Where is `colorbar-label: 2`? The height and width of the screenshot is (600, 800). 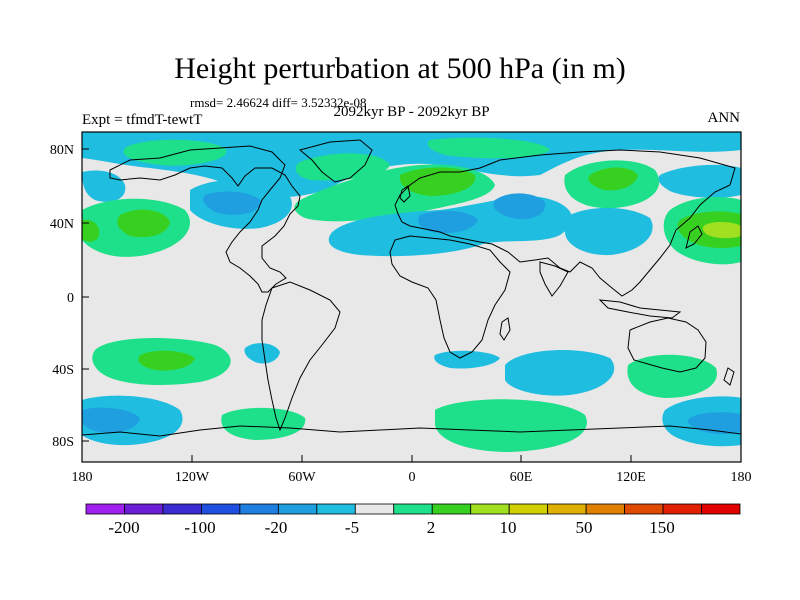 colorbar-label: 2 is located at coordinates (431, 527).